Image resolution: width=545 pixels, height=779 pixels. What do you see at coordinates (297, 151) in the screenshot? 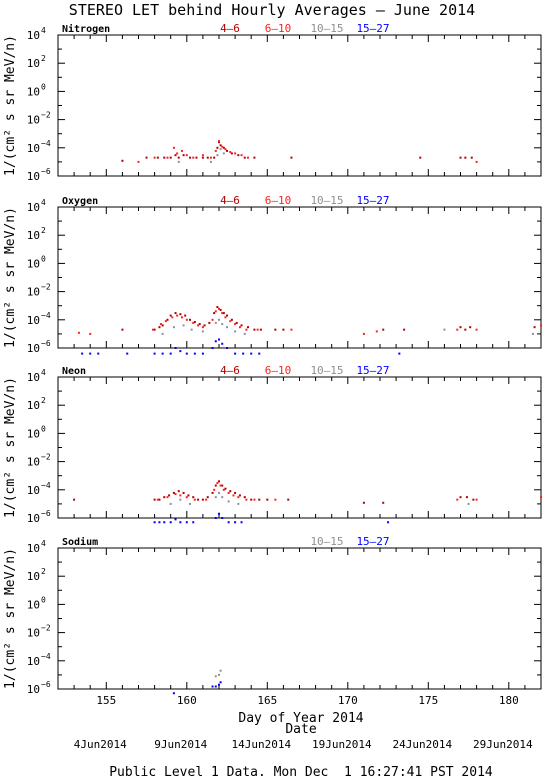
I see `series-4–6` at bounding box center [297, 151].